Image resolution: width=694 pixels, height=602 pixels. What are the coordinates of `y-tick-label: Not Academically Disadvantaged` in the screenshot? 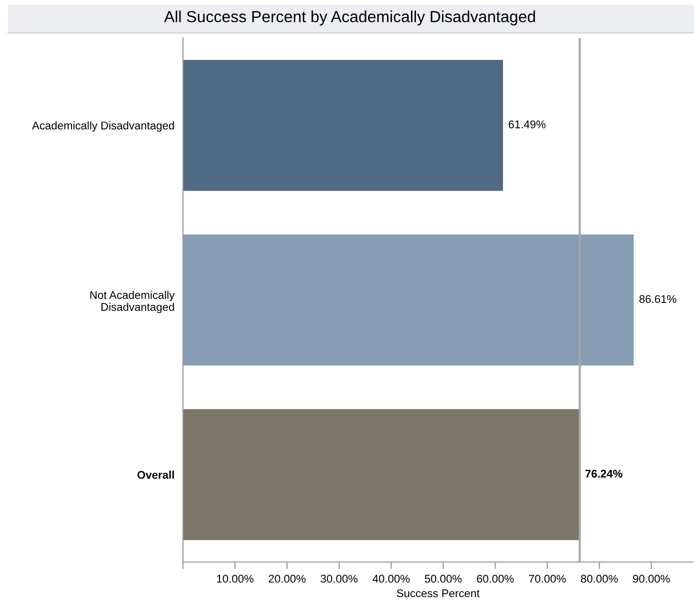 It's located at (132, 302).